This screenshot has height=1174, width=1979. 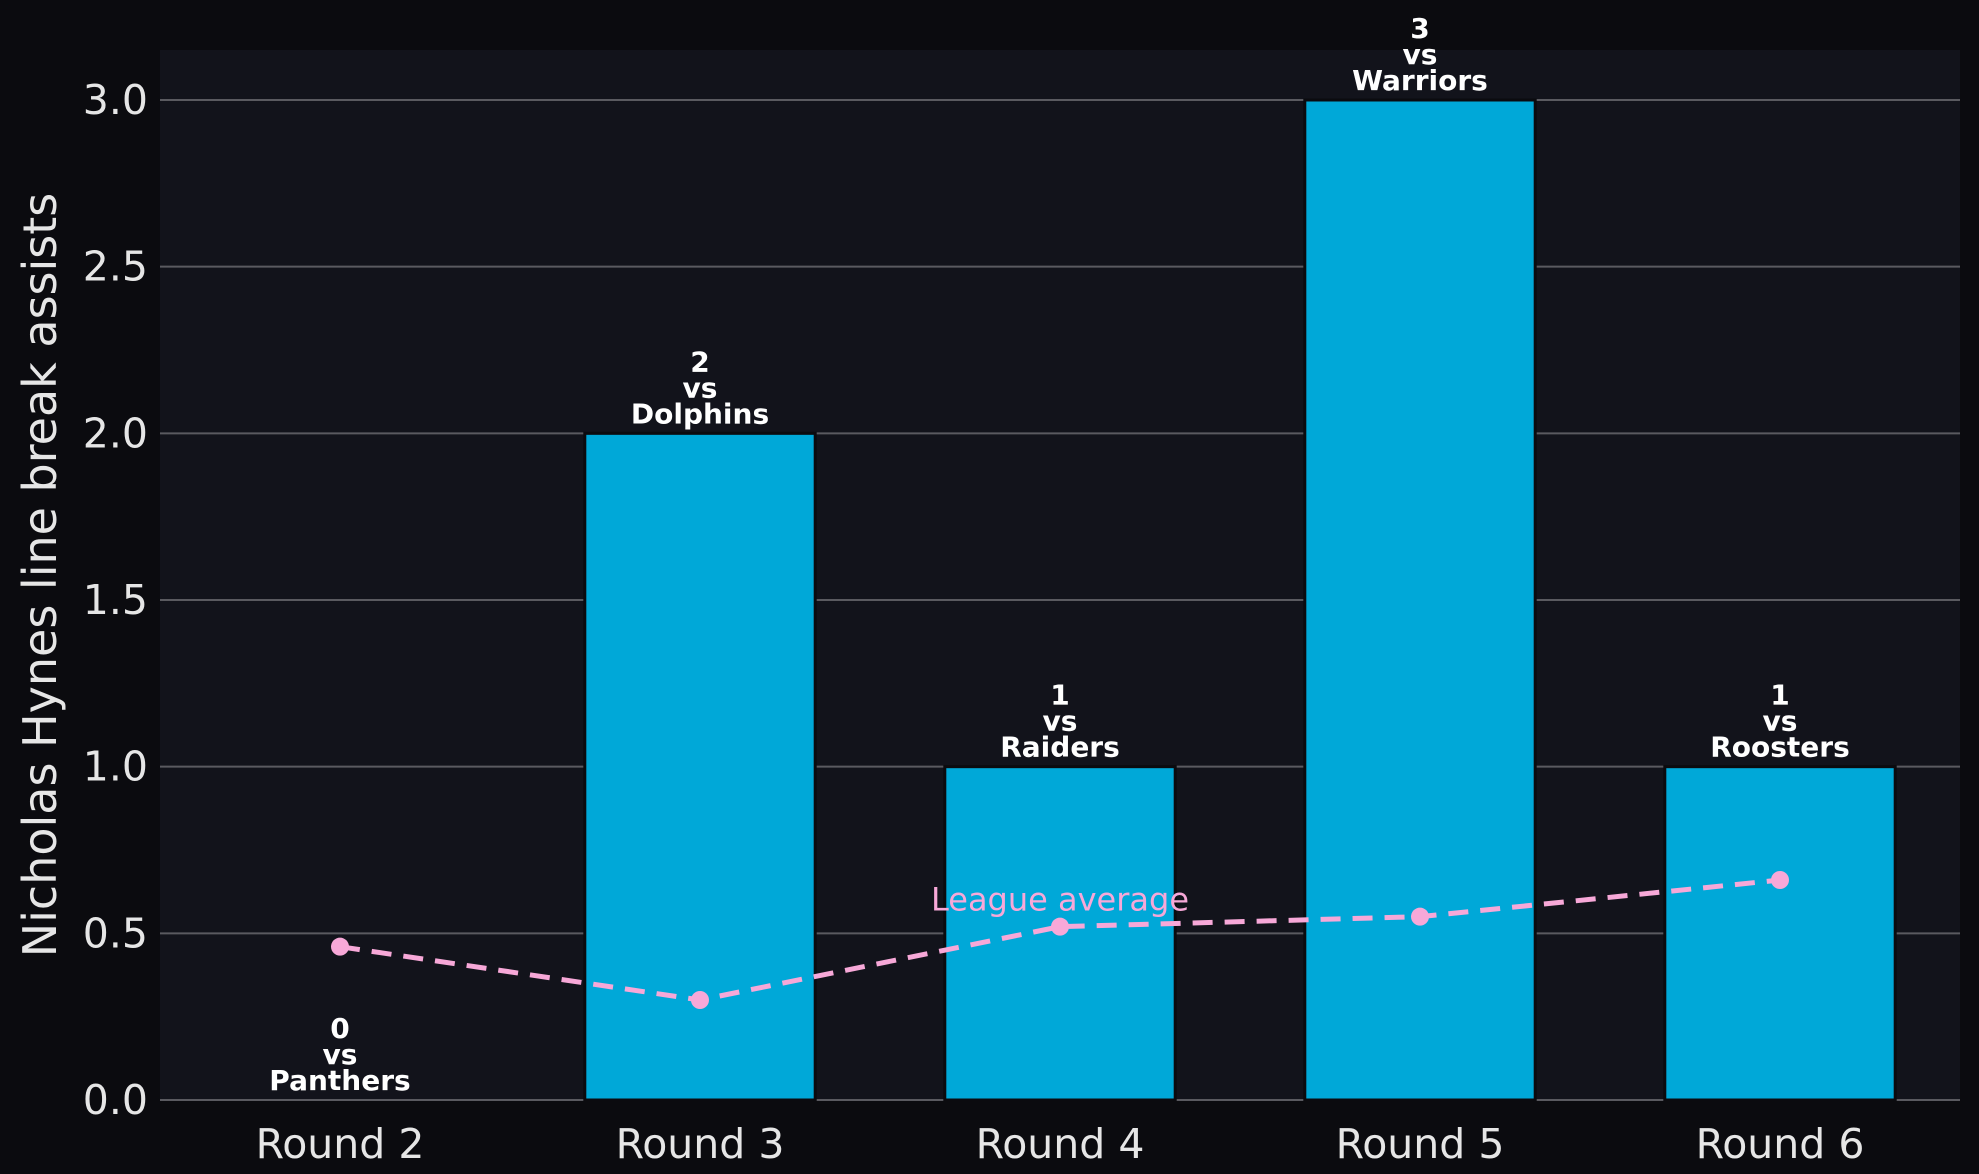 What do you see at coordinates (700, 413) in the screenshot?
I see `bar-opponent-label: Dolphins` at bounding box center [700, 413].